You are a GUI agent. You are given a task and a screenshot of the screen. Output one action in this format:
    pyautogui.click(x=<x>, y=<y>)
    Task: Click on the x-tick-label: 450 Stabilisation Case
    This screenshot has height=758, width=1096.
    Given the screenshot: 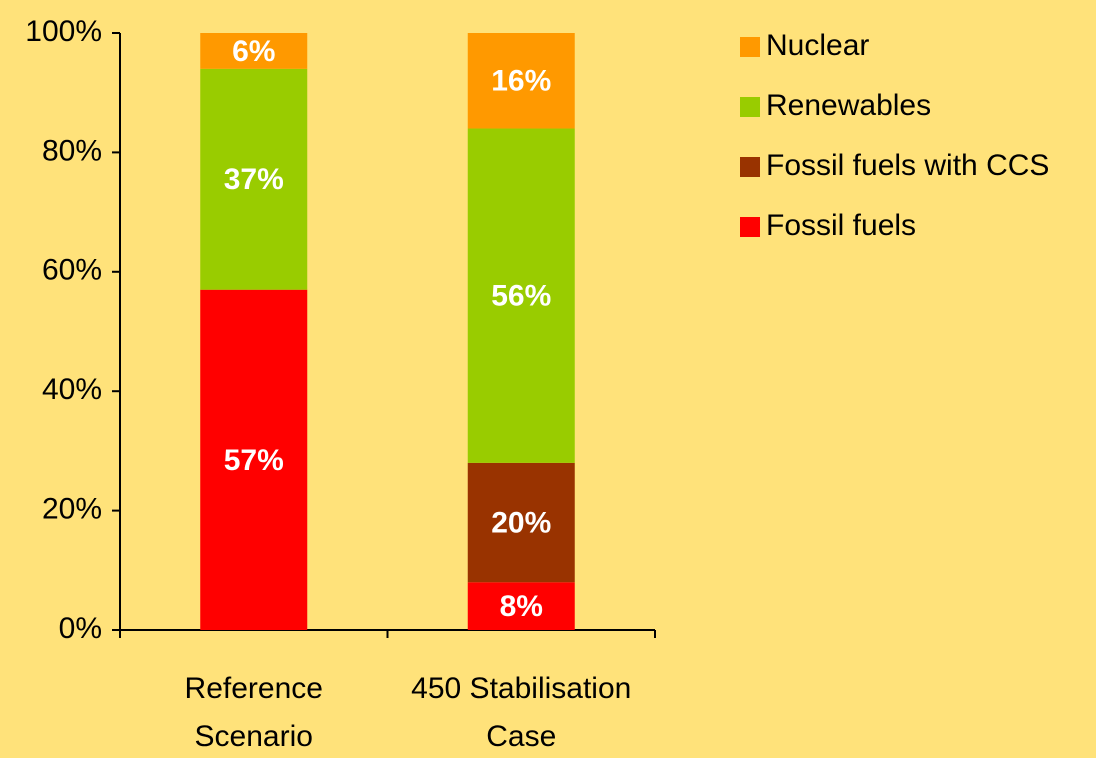 What is the action you would take?
    pyautogui.click(x=521, y=712)
    